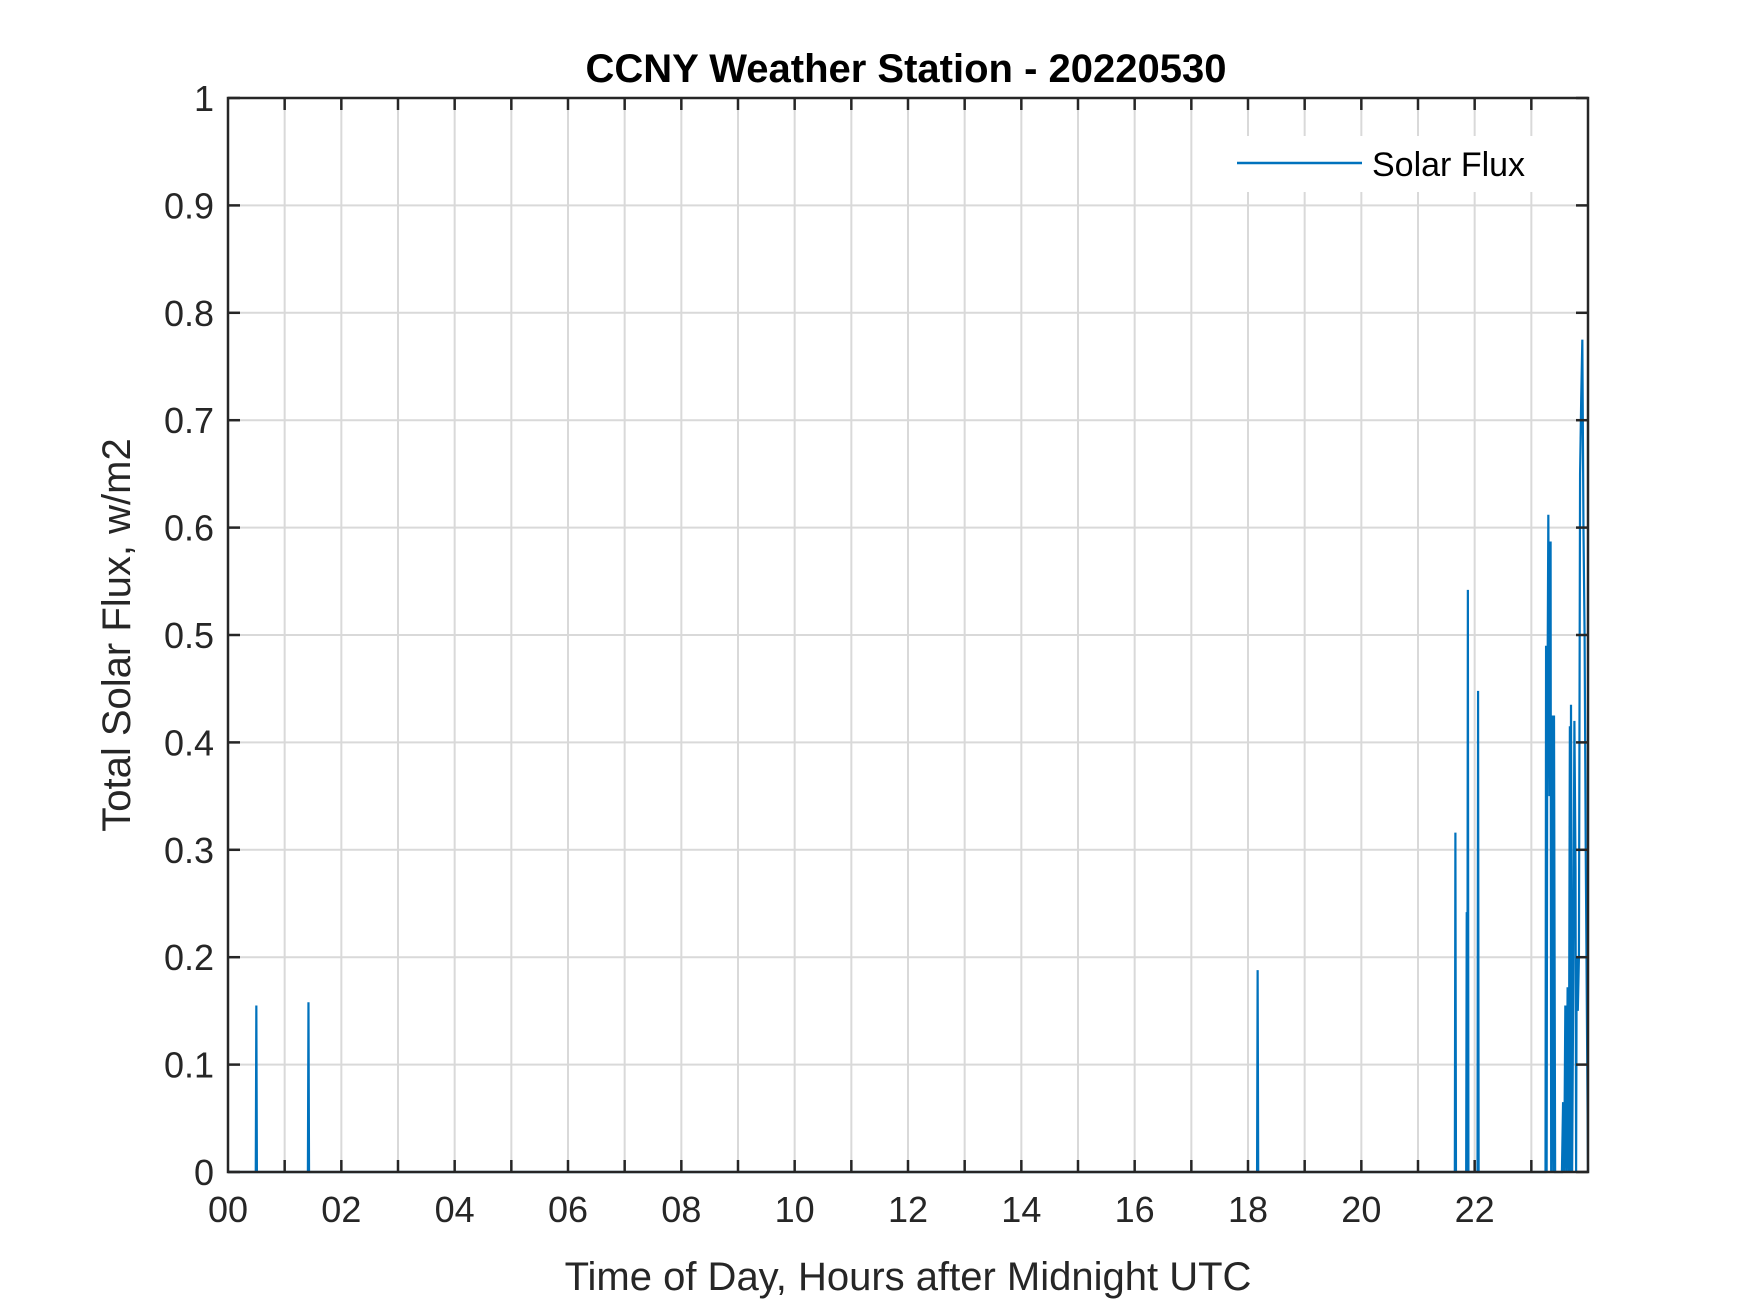 The image size is (1750, 1313). What do you see at coordinates (189, 1065) in the screenshot?
I see `y-tick-label: 0.1` at bounding box center [189, 1065].